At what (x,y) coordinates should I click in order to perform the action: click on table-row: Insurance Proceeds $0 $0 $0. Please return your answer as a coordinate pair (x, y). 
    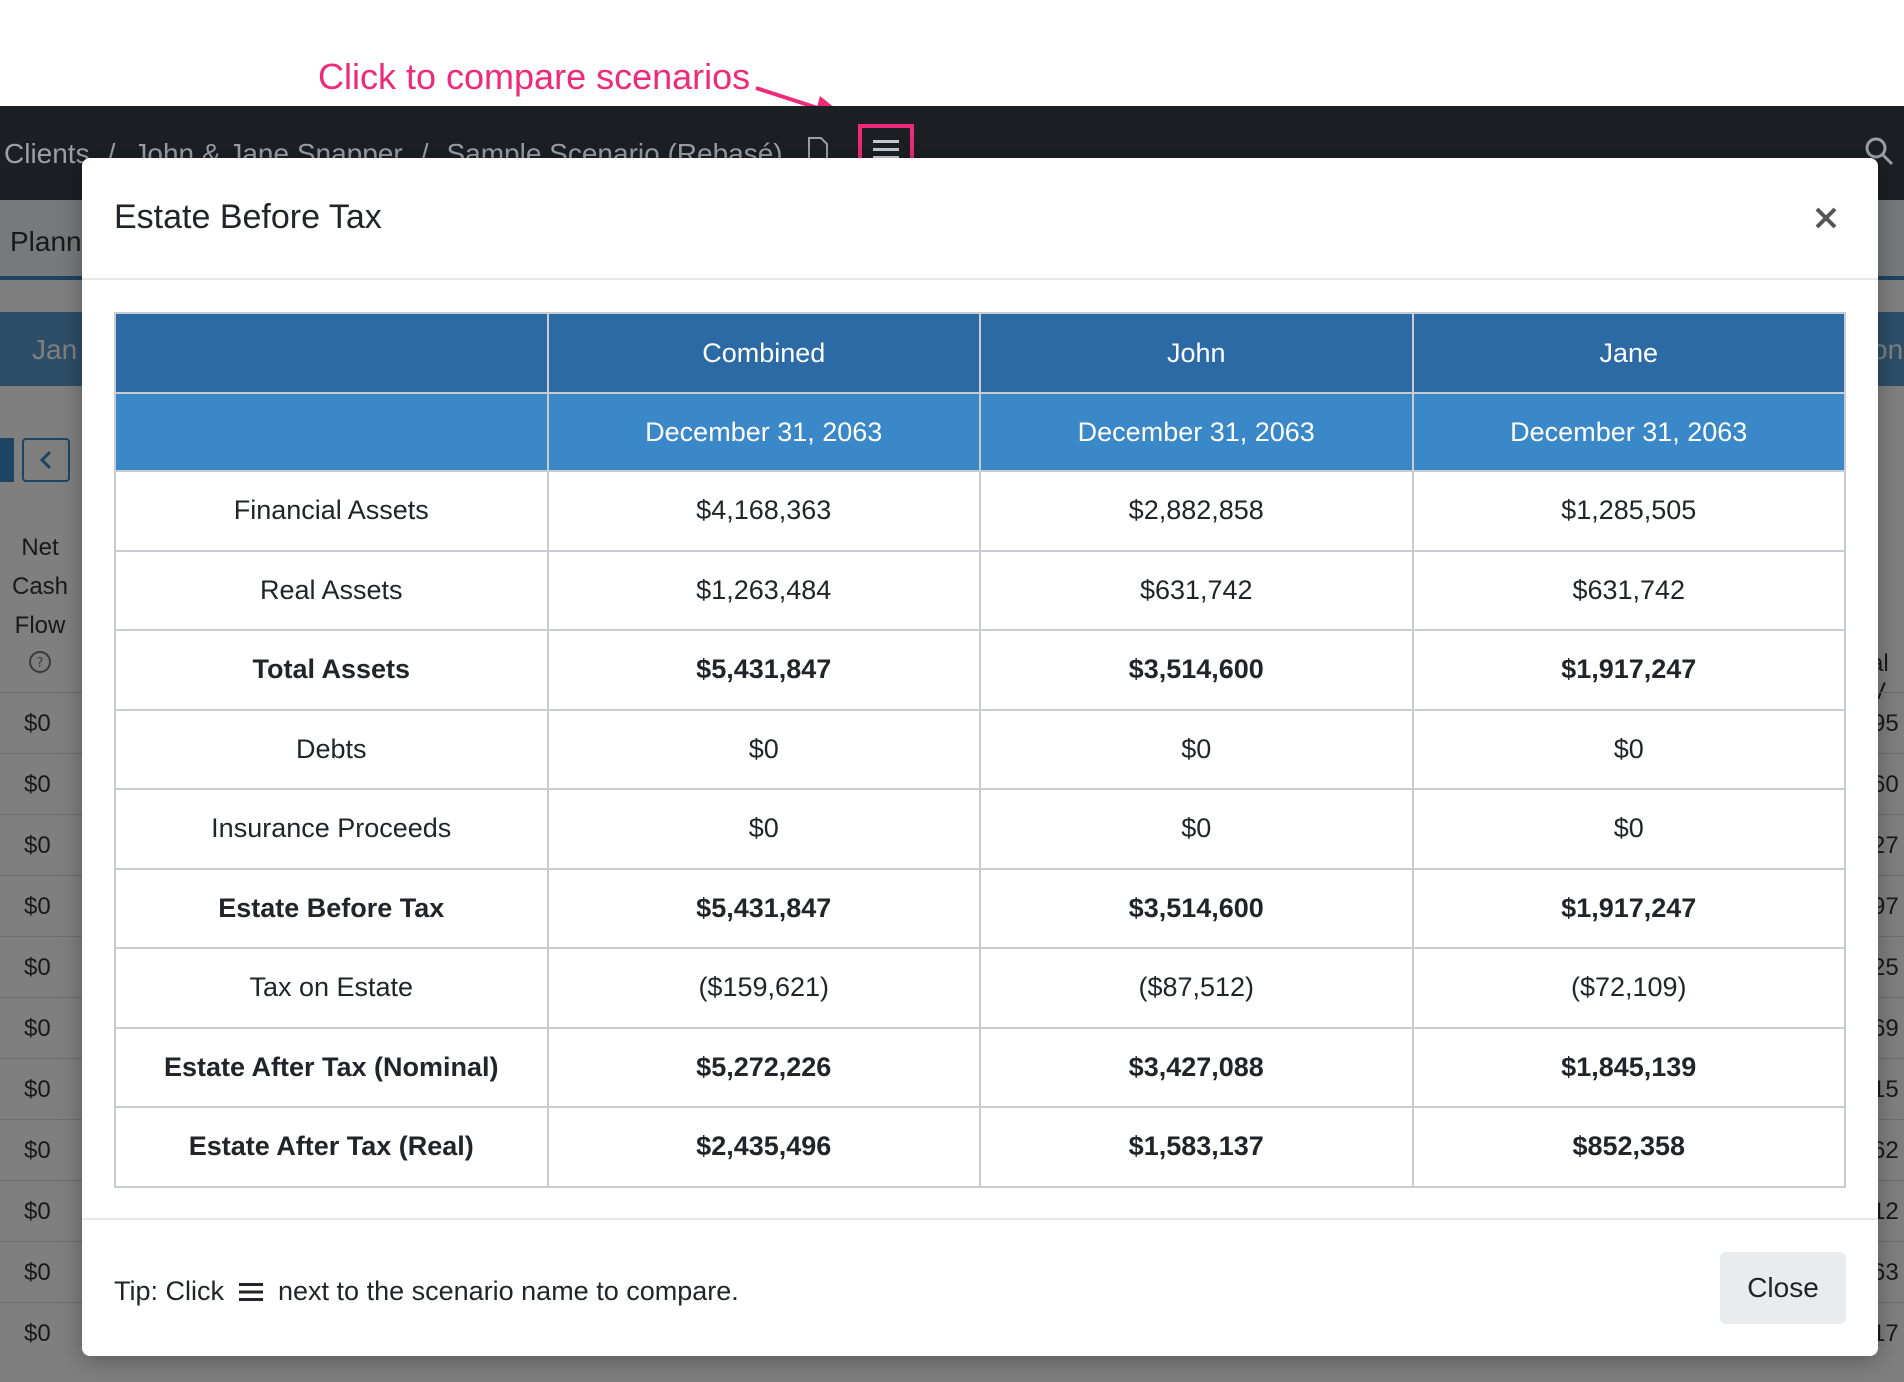
    Looking at the image, I should click on (980, 829).